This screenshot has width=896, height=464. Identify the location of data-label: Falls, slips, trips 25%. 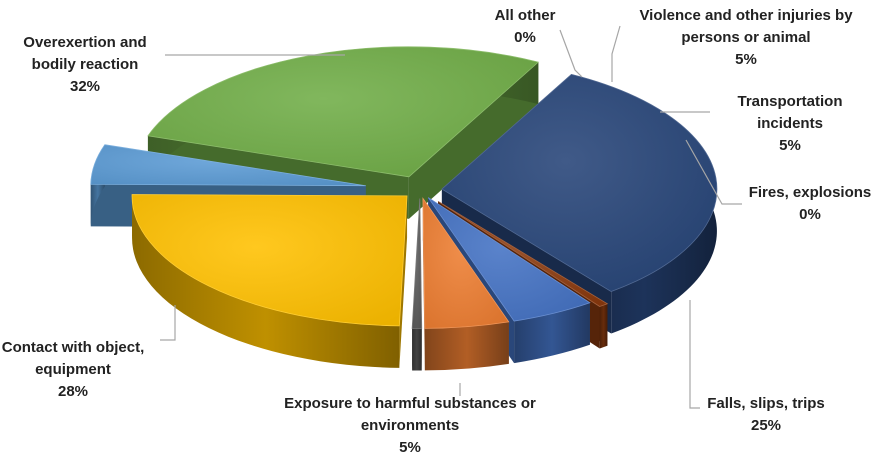
(766, 414).